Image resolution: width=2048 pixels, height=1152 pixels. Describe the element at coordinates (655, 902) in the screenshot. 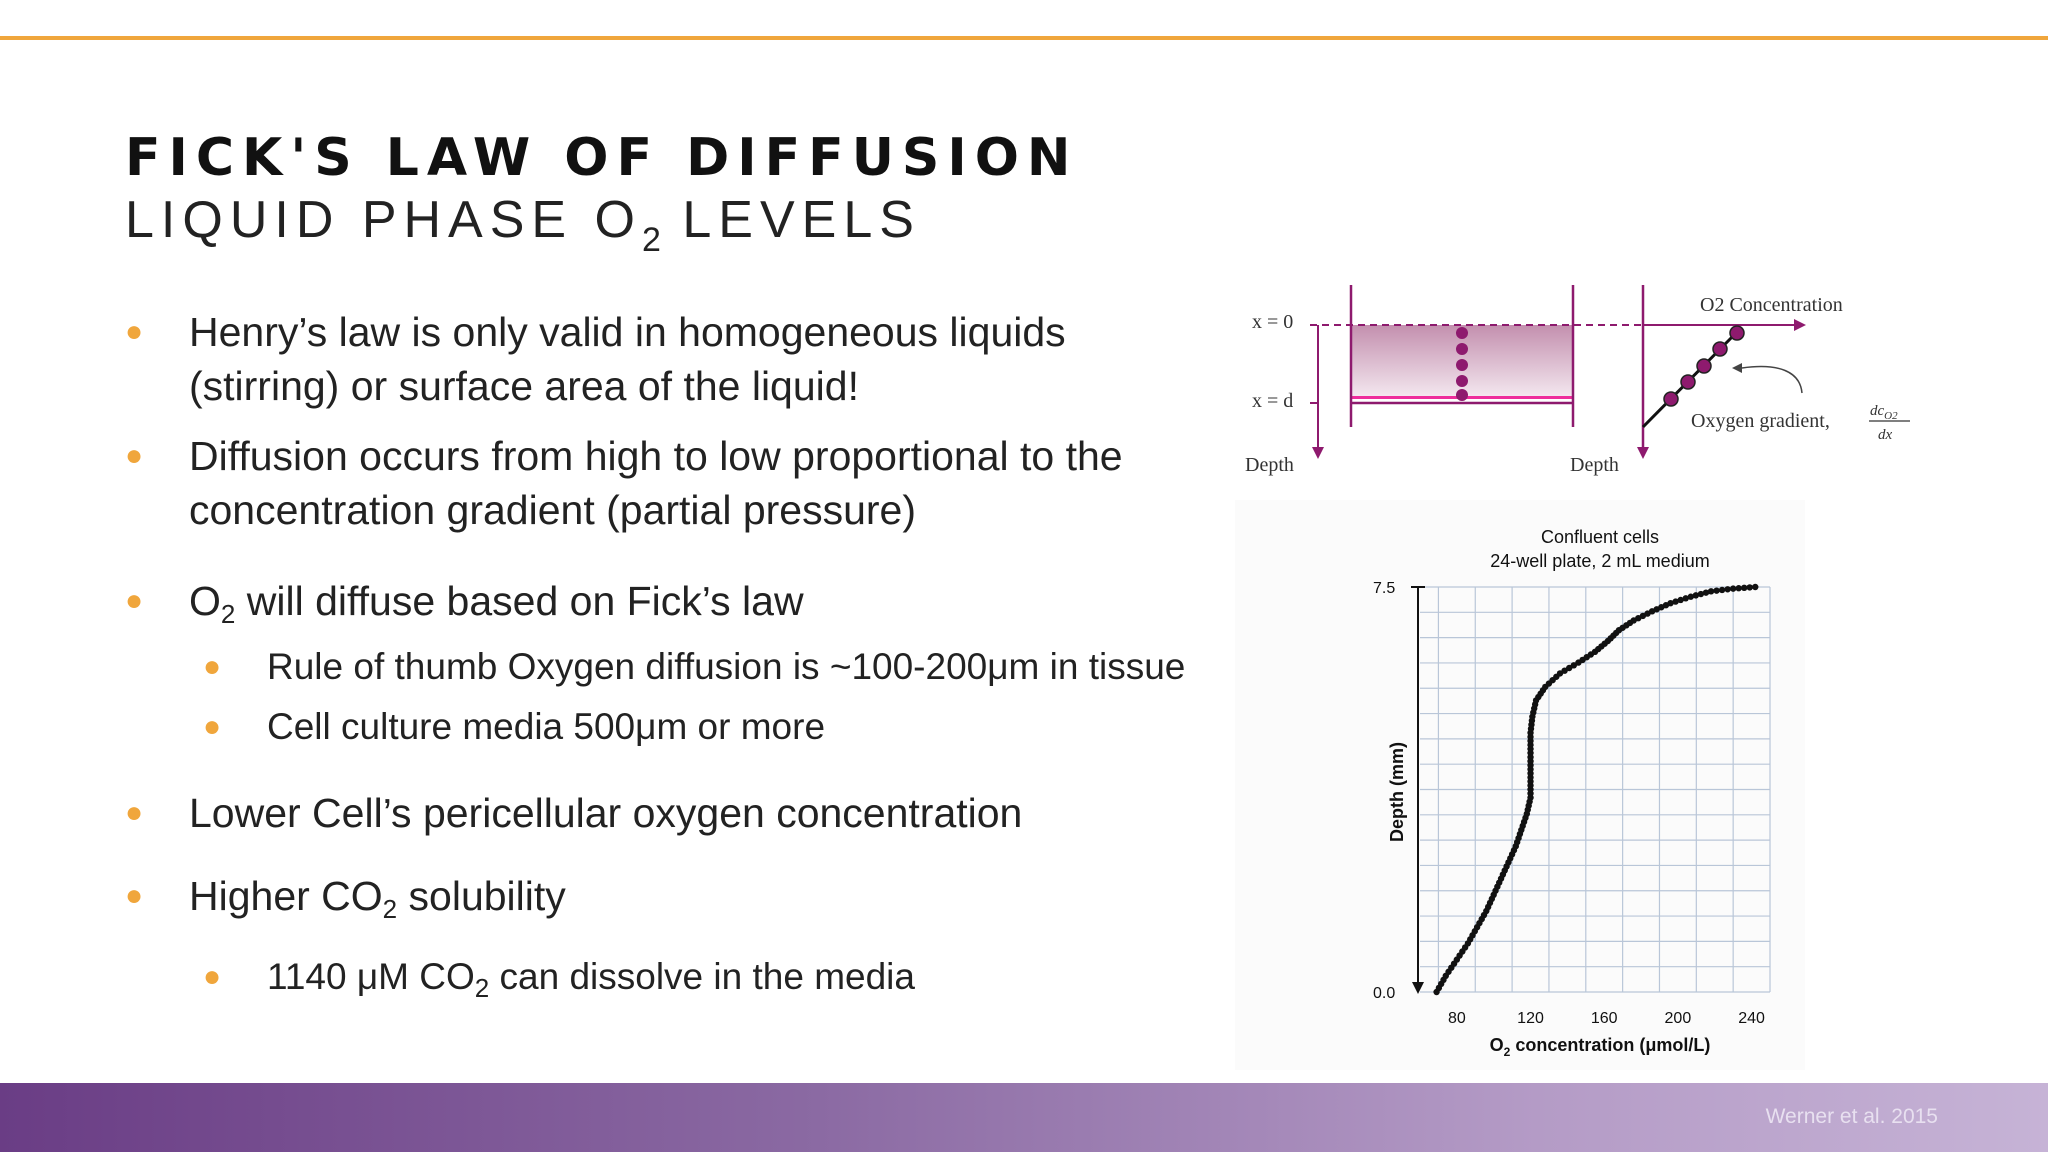

I see `bullet-co2-solubility: ● Higher CO2 solubility` at that location.